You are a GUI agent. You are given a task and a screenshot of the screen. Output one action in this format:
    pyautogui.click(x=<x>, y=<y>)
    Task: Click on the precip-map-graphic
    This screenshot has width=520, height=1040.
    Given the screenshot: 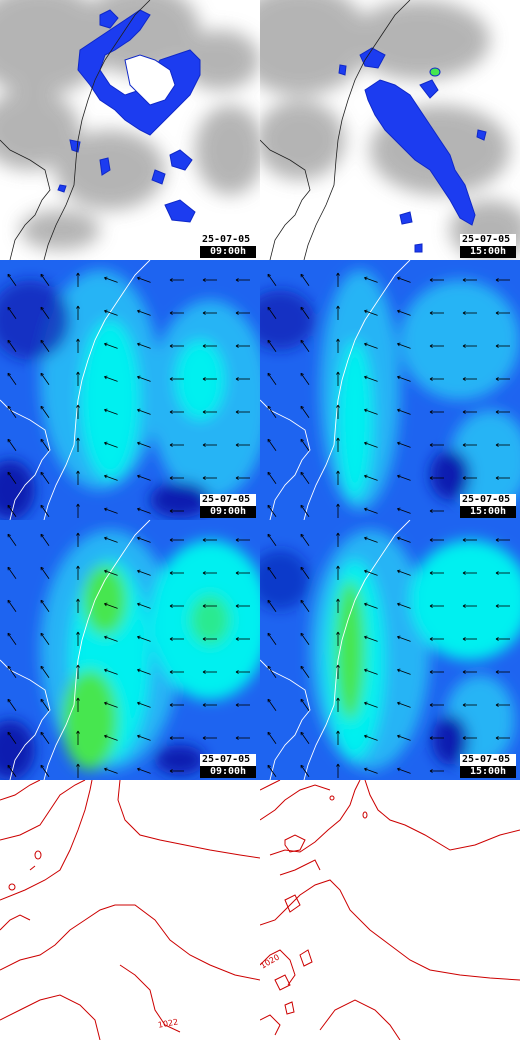 What is the action you would take?
    pyautogui.click(x=130, y=130)
    